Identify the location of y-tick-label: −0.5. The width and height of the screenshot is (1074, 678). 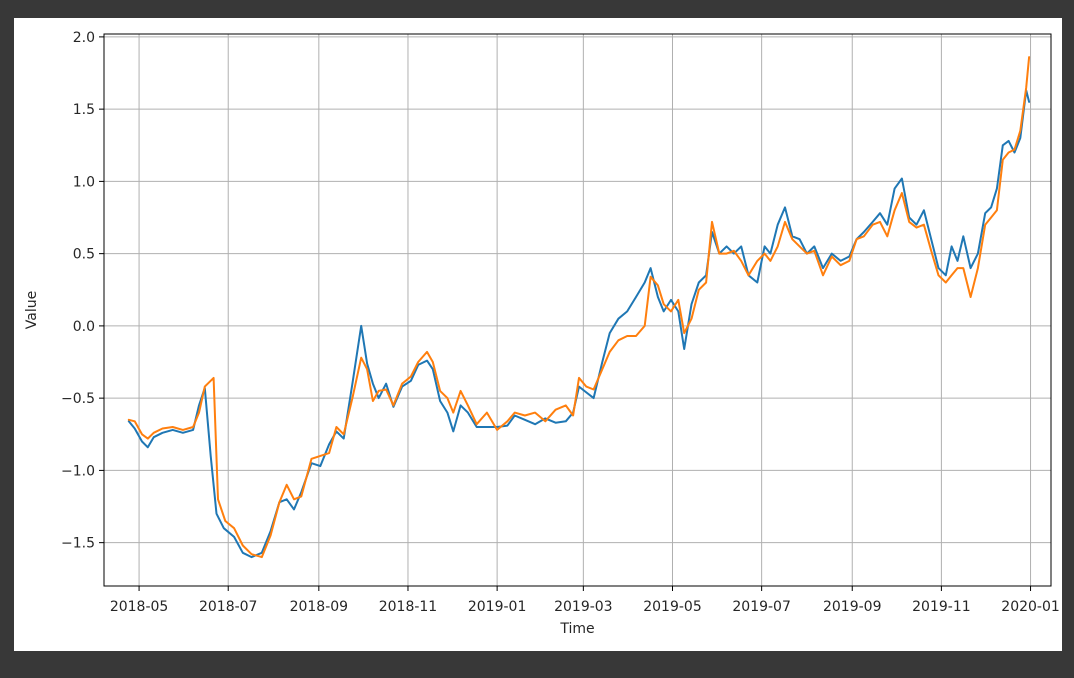
(78, 399).